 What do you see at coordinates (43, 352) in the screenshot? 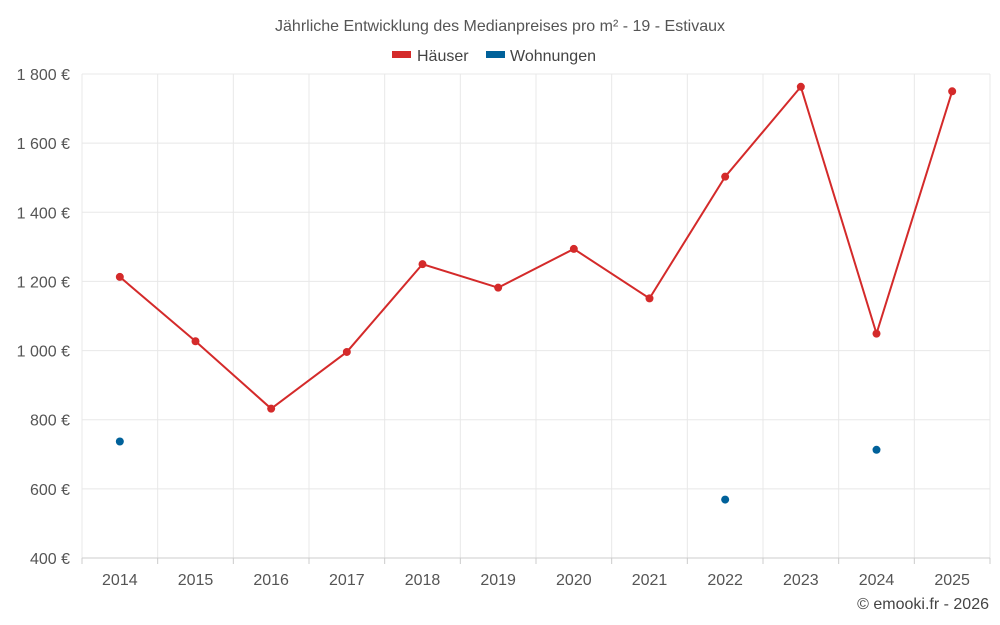
I see `y-tick-label: 1 000 €` at bounding box center [43, 352].